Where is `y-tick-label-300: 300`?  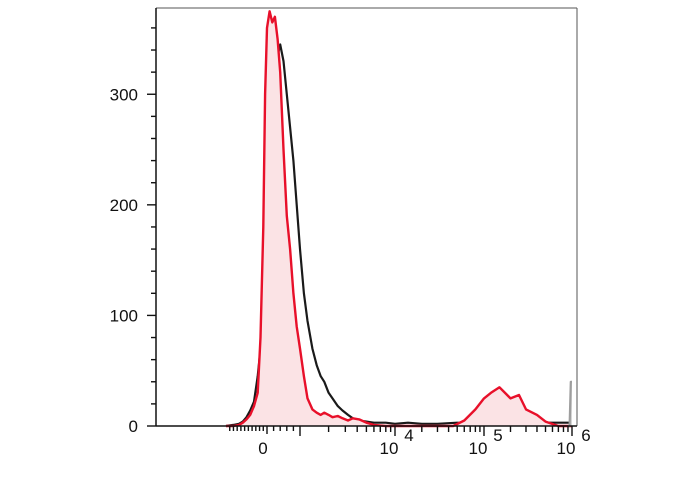
y-tick-label-300: 300 is located at coordinates (124, 94).